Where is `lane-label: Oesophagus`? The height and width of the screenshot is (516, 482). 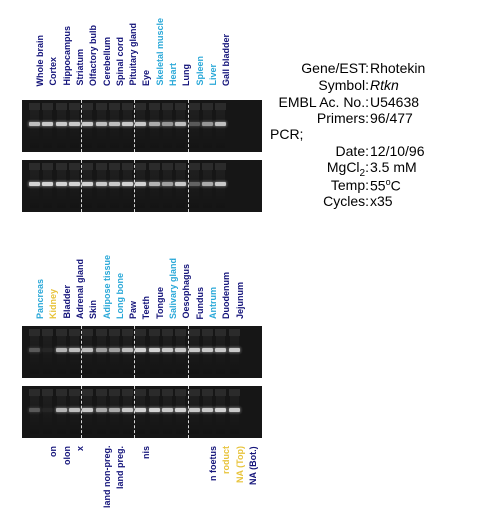 lane-label: Oesophagus is located at coordinates (186, 291).